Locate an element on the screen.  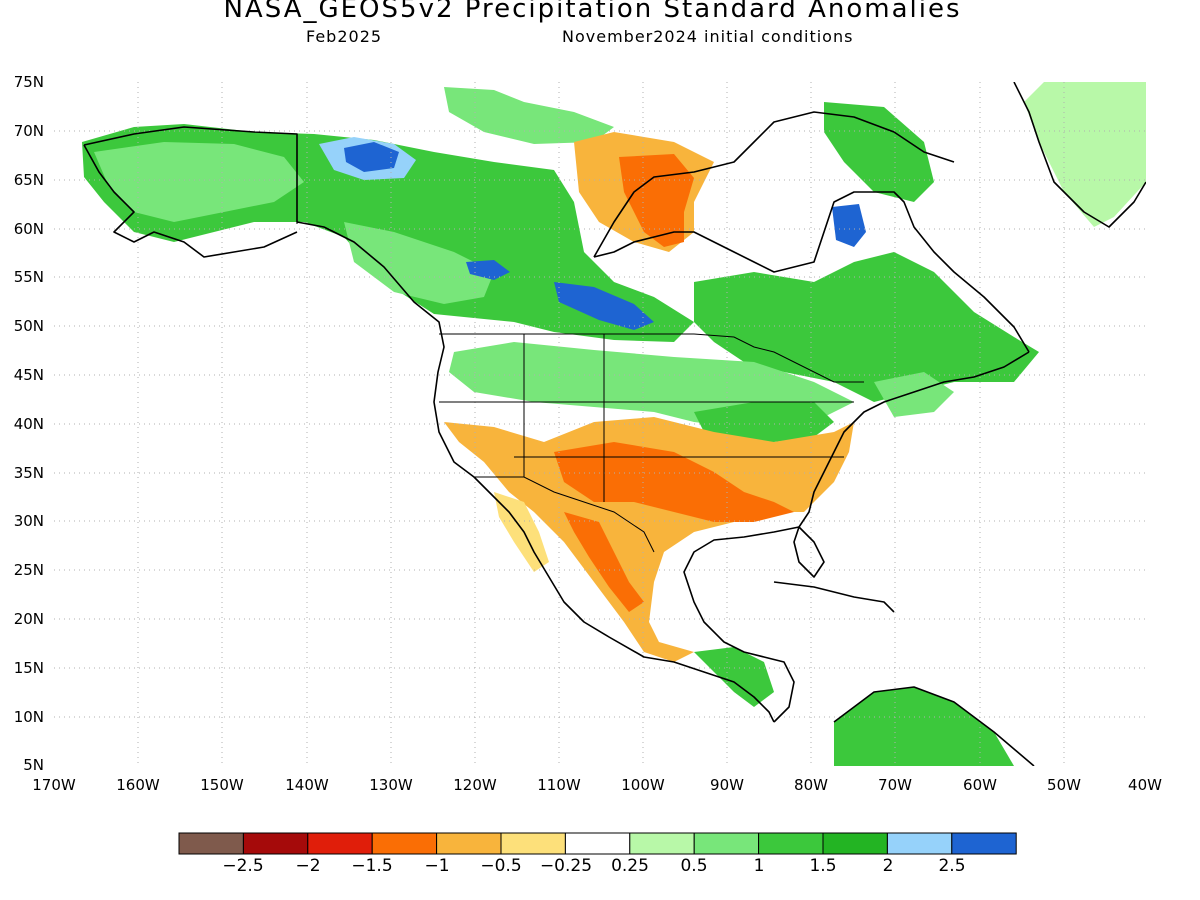
lat-label: 70N is located at coordinates (28, 131).